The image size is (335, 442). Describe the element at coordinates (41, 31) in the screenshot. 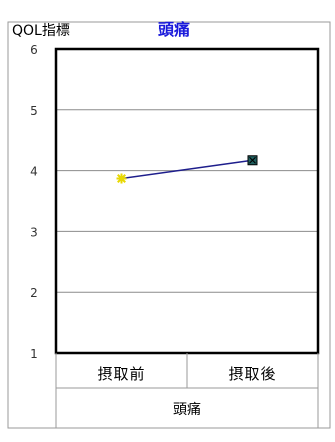

I see `y-axis-label: QOL指標` at that location.